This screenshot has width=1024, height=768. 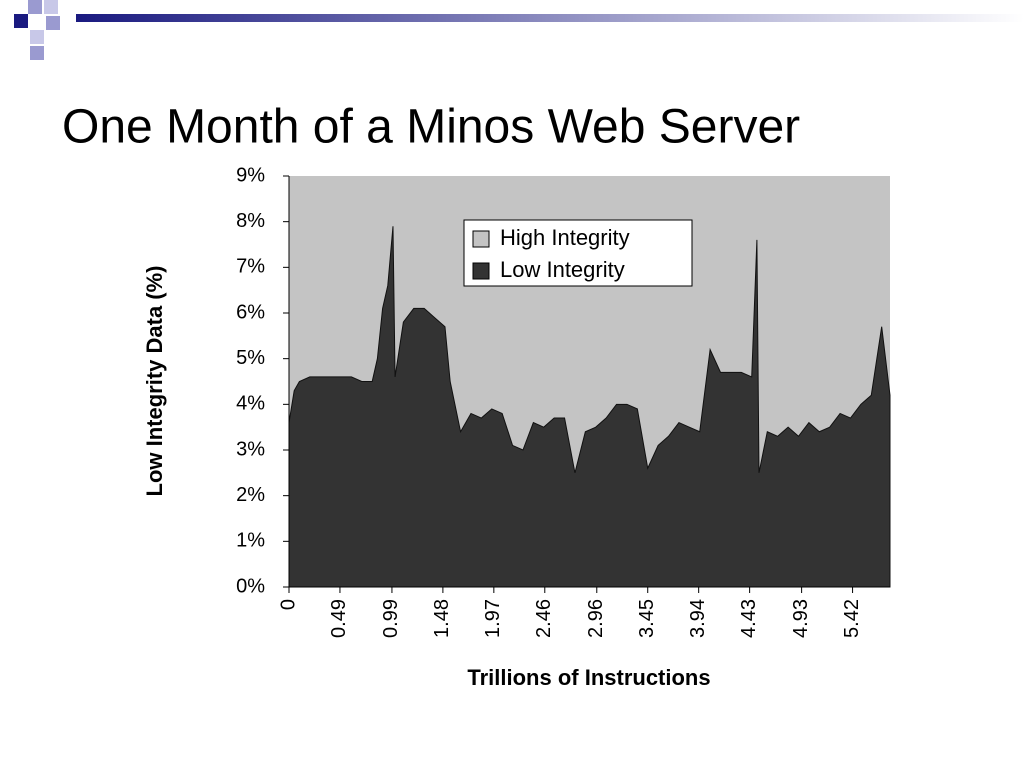 What do you see at coordinates (250, 267) in the screenshot?
I see `y-tick-label: 7%` at bounding box center [250, 267].